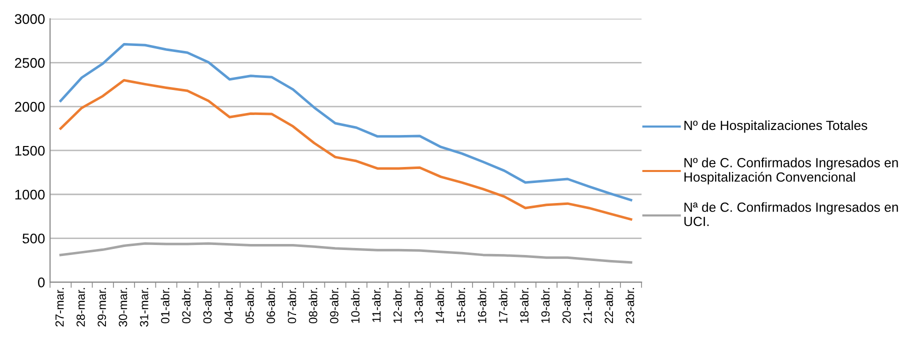  Describe the element at coordinates (418, 305) in the screenshot. I see `x-tick-label: 13-abr.` at that location.